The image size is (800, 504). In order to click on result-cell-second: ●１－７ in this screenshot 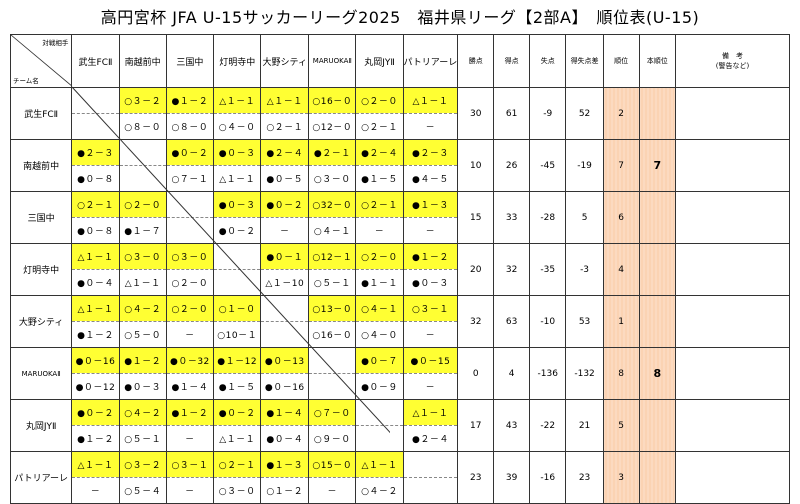, I will do `click(142, 230)`.